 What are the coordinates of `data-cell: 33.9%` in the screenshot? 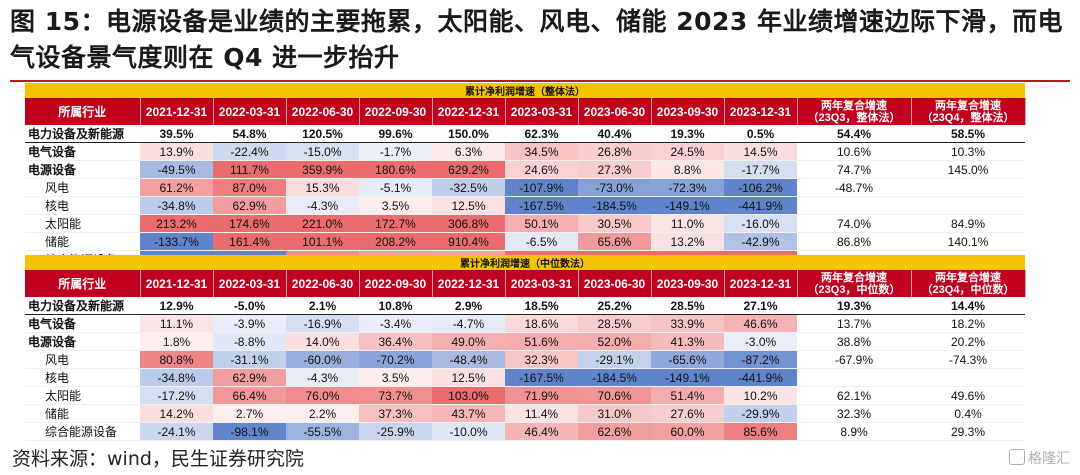 It's located at (687, 323).